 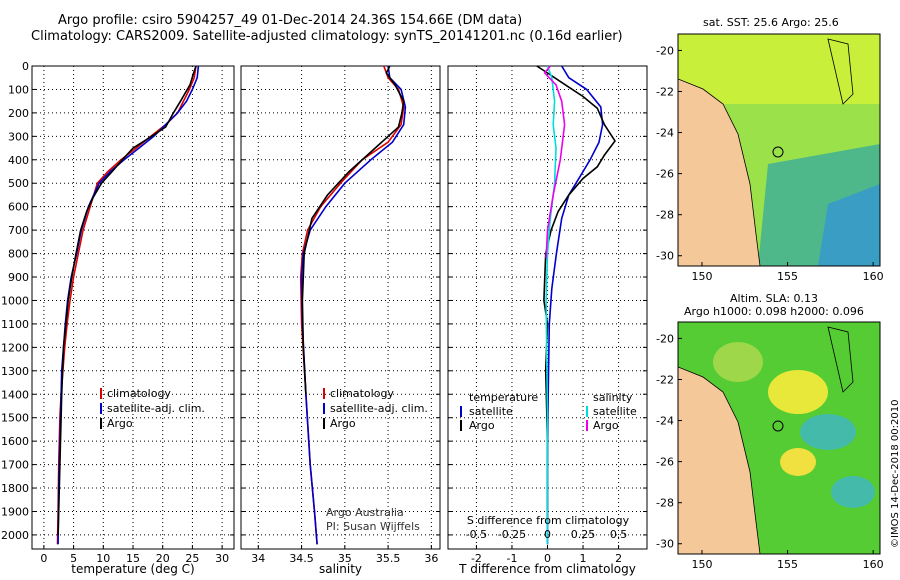 What do you see at coordinates (575, 305) in the screenshot?
I see `series-line-temperature-satellite` at bounding box center [575, 305].